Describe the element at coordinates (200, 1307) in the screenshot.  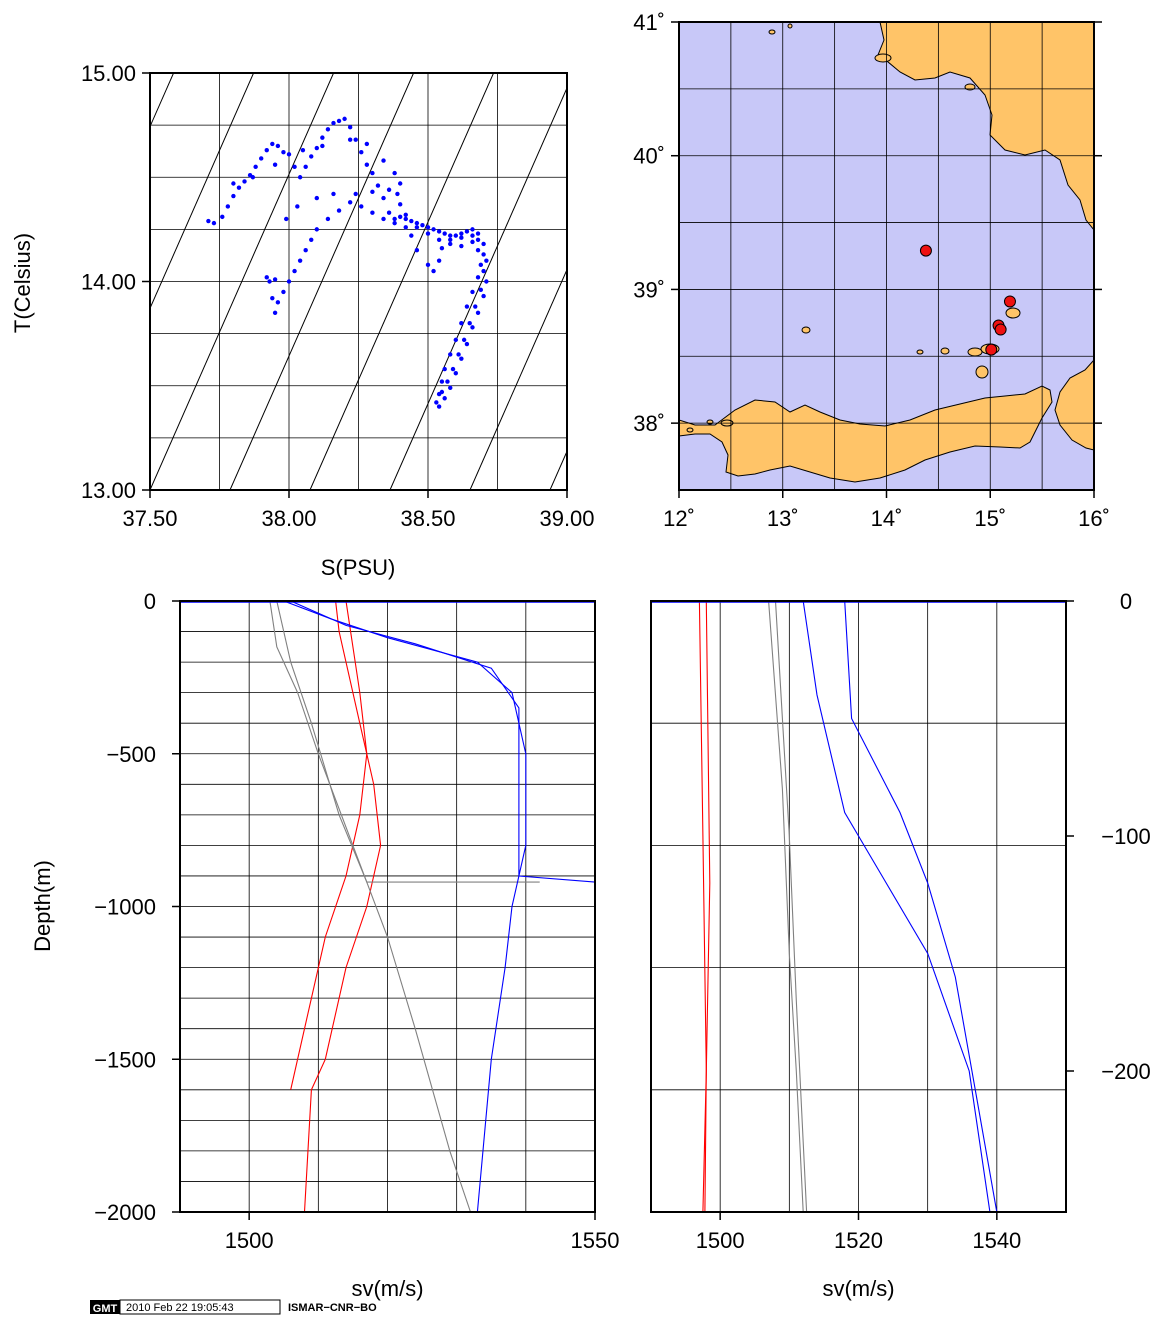
I see `timestamp-box` at that location.